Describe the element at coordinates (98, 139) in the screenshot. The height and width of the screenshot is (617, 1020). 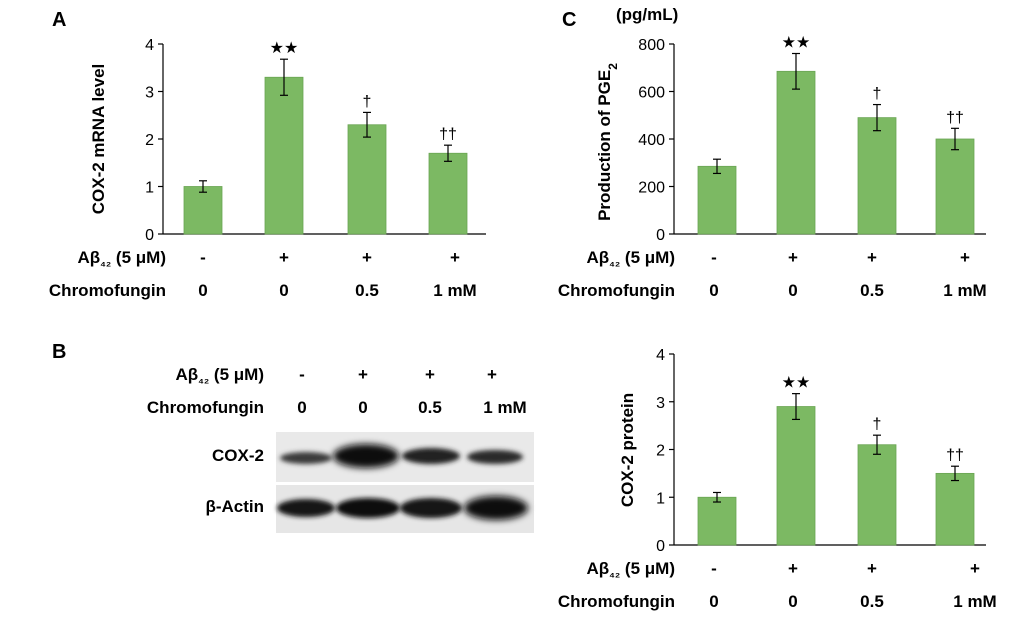
I see `y-axis-label: COX-2 mRNA level` at that location.